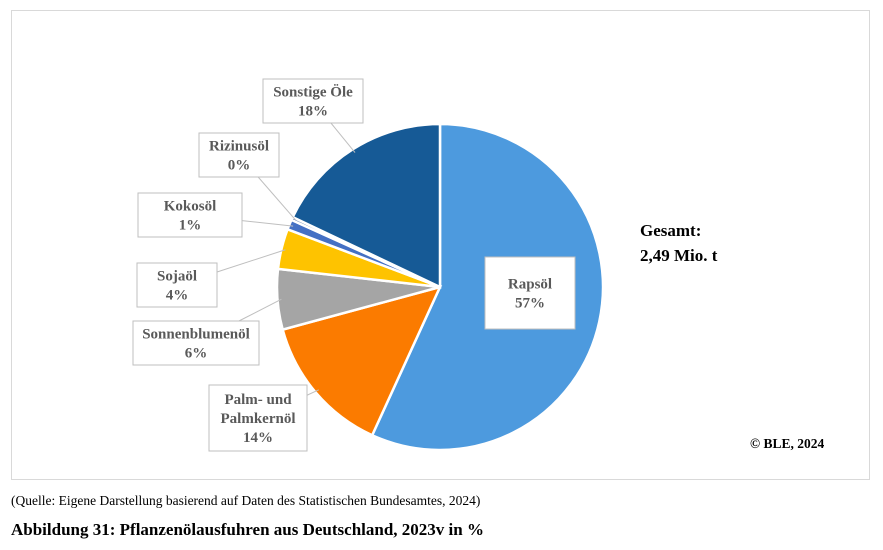 The height and width of the screenshot is (550, 883). I want to click on leader-rizinusöl, so click(277, 198).